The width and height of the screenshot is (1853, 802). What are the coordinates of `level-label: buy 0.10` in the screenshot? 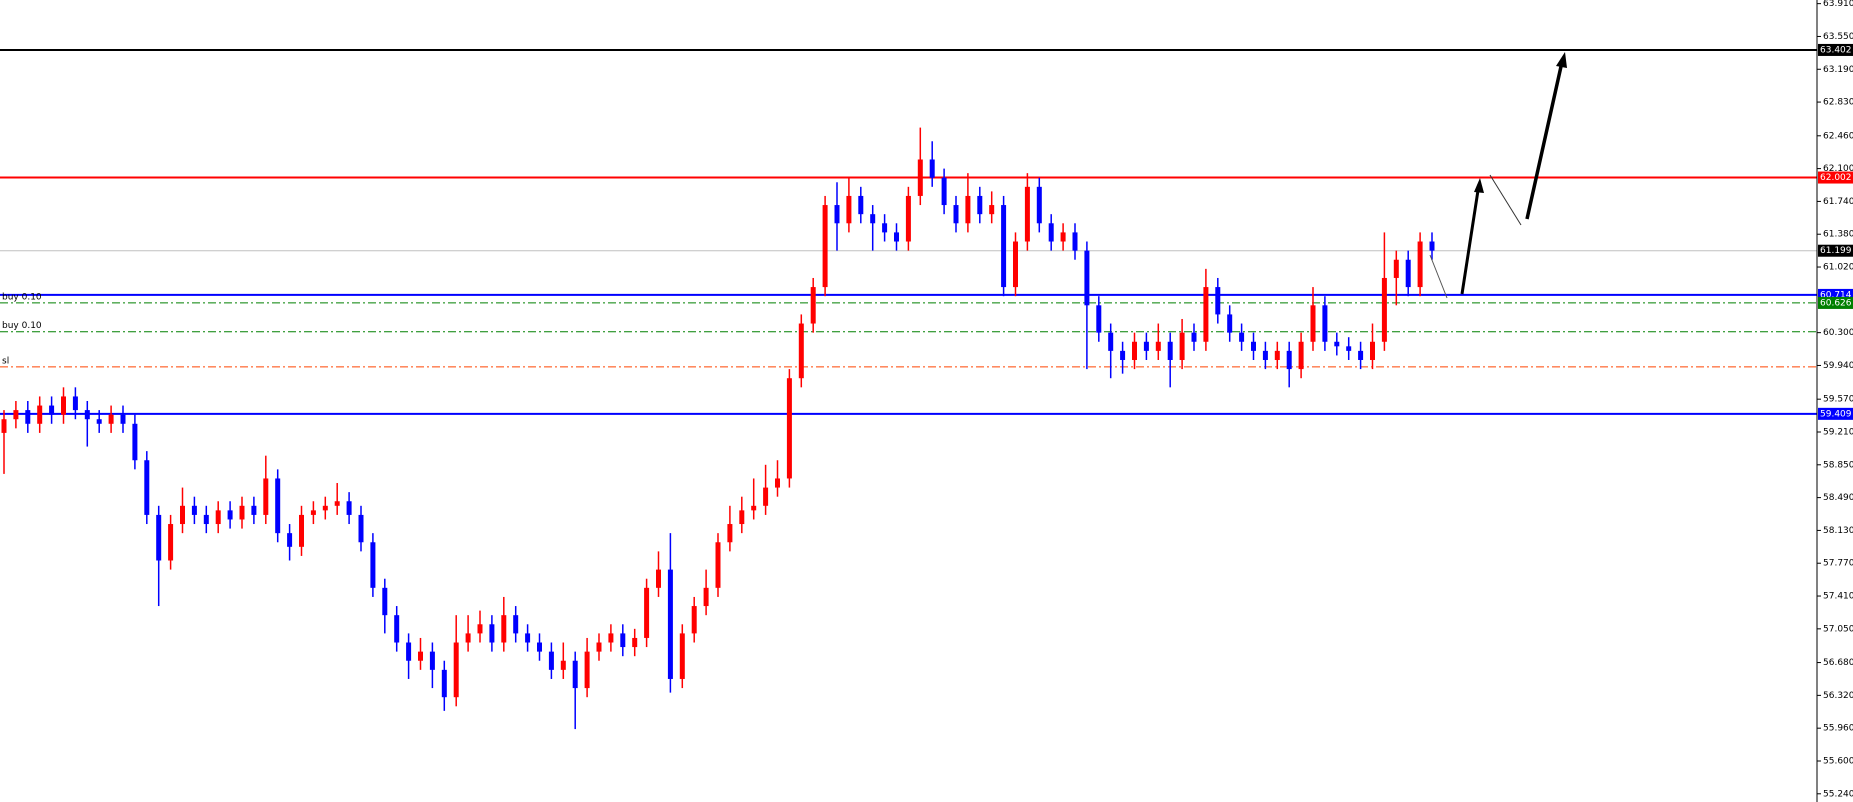 It's located at (22, 326).